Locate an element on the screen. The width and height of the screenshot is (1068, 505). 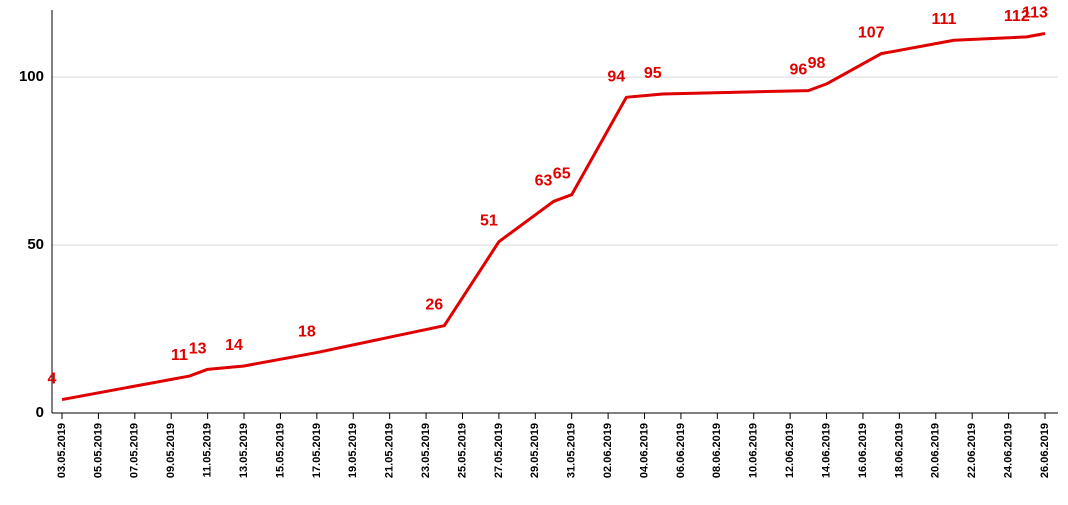
x-tick-label: 13.05.2019 is located at coordinates (244, 450).